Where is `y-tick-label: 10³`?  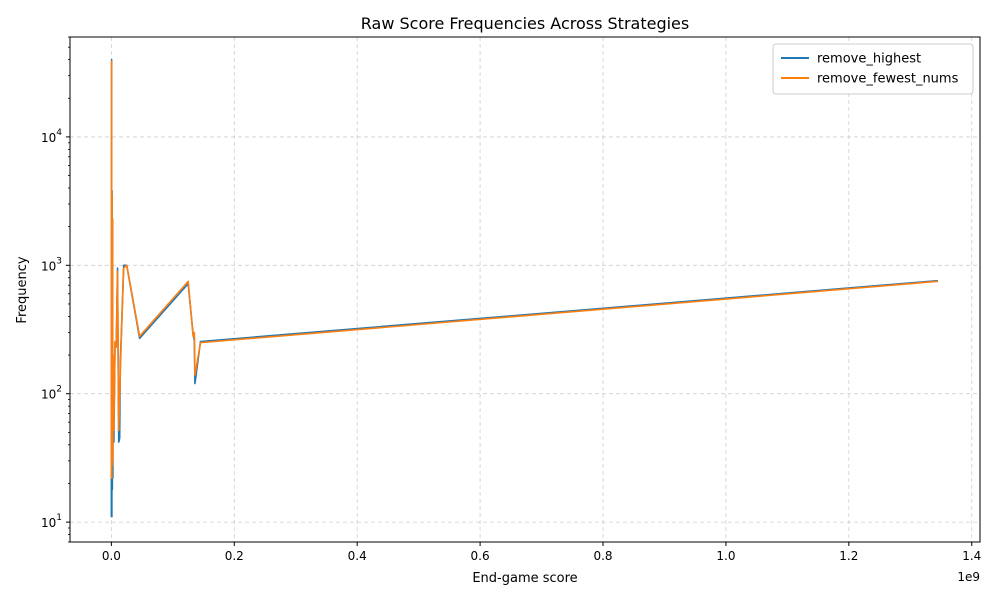 y-tick-label: 10³ is located at coordinates (51, 264).